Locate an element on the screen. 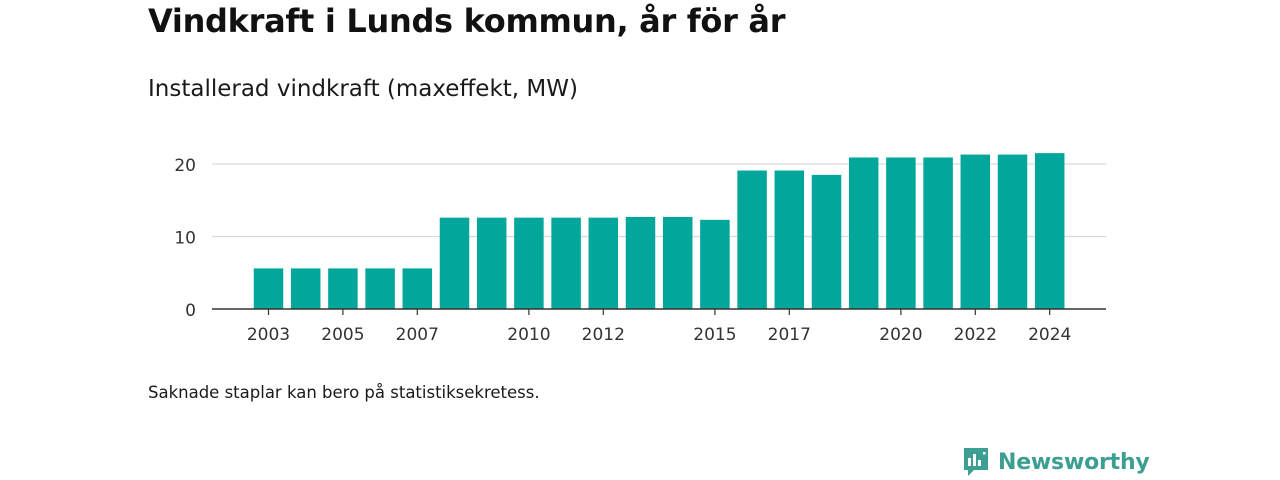 Image resolution: width=1280 pixels, height=480 pixels. x-tick-label: 2005 is located at coordinates (342, 335).